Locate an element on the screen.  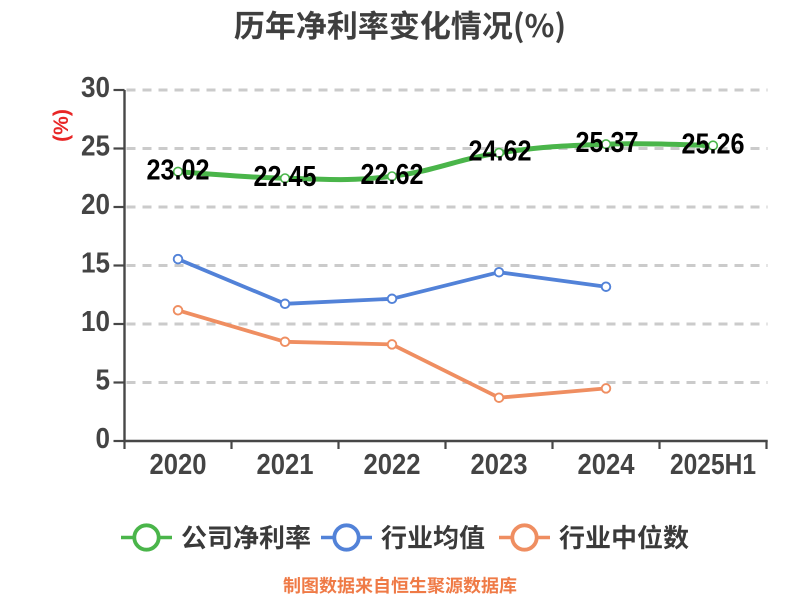
svg-text: 25 is located at coordinates (95, 147).